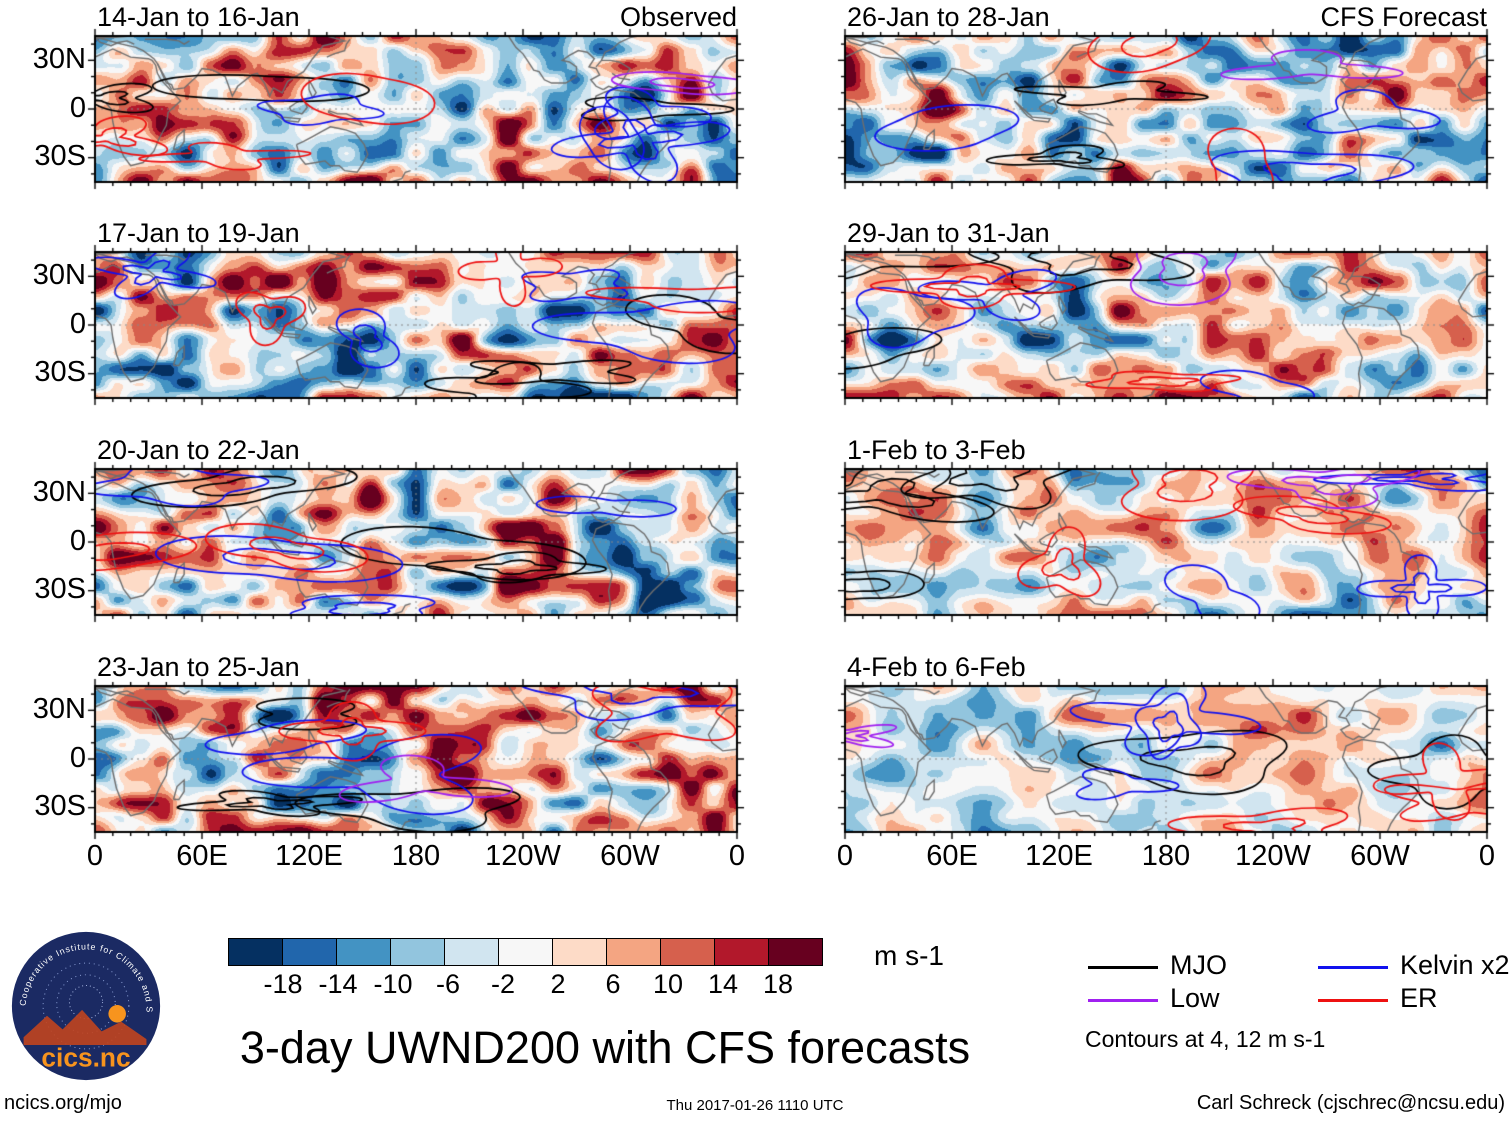 This screenshot has width=1510, height=1121. Describe the element at coordinates (117, 1014) in the screenshot. I see `logo-sun-icon` at that location.